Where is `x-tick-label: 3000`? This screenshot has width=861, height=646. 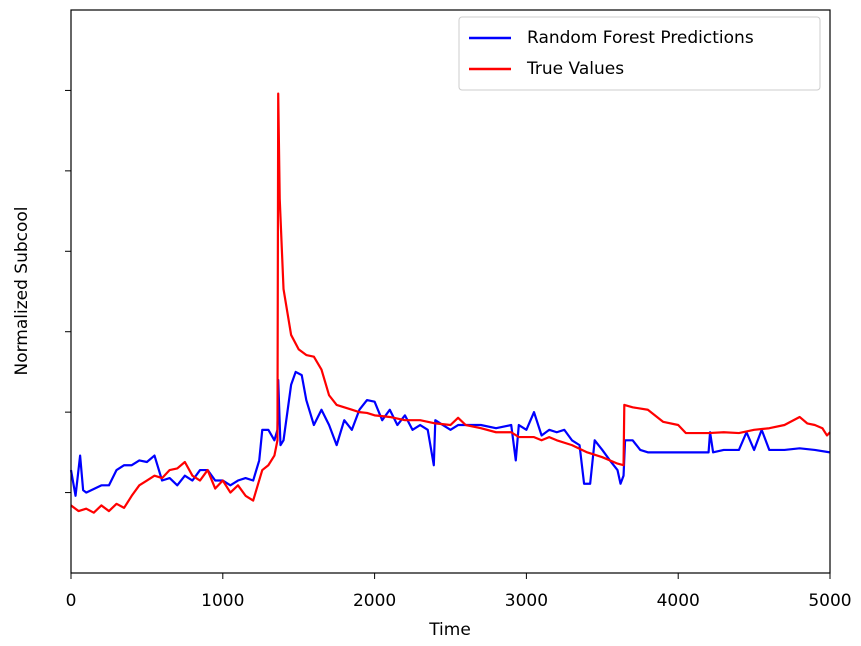 x-tick-label: 3000 is located at coordinates (526, 601).